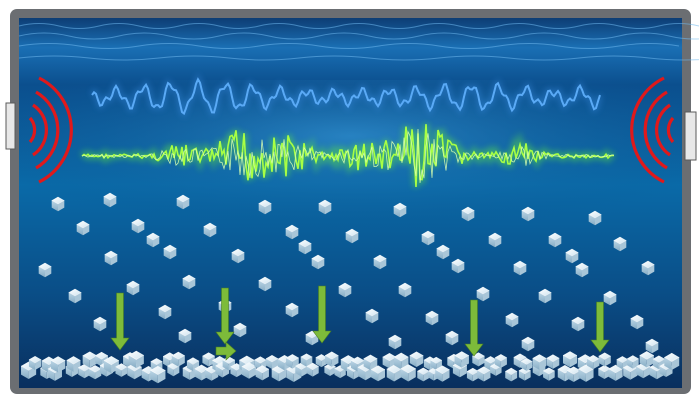 This screenshot has width=699, height=396. What do you see at coordinates (10, 126) in the screenshot?
I see `left-mount-tab` at bounding box center [10, 126].